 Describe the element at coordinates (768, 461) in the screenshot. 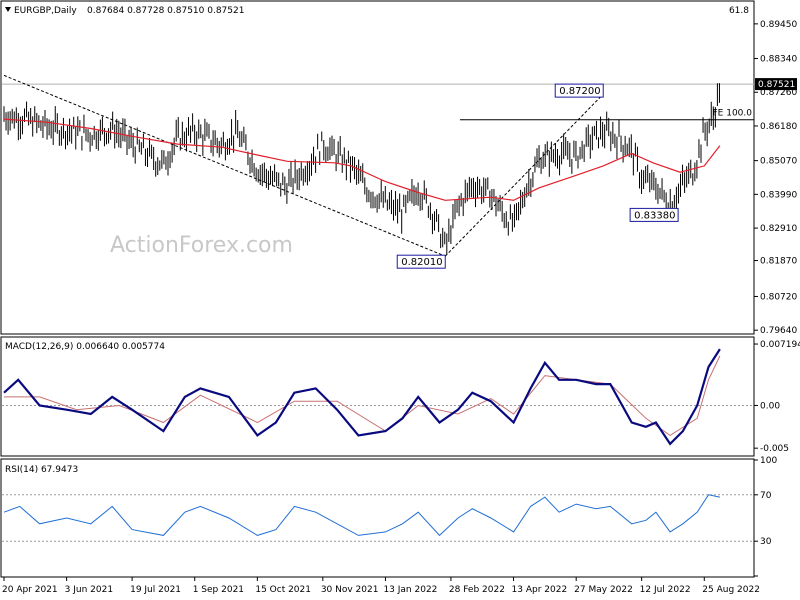

I see `rsi-y-tick-label: 100` at that location.